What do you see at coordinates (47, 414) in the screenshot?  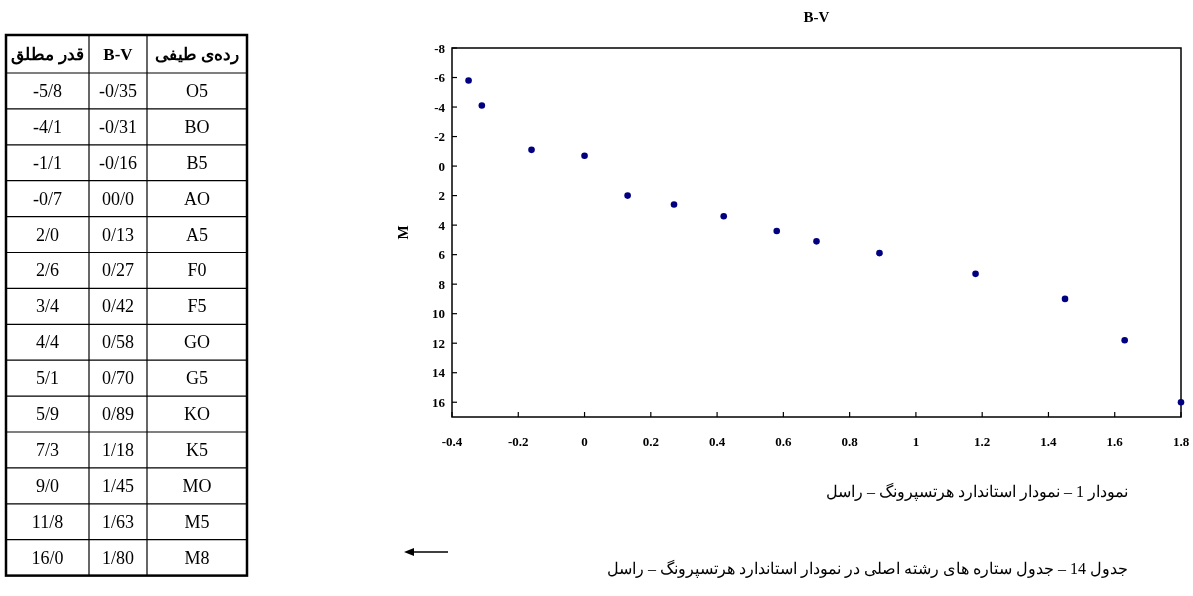 I see `text: 5/9` at bounding box center [47, 414].